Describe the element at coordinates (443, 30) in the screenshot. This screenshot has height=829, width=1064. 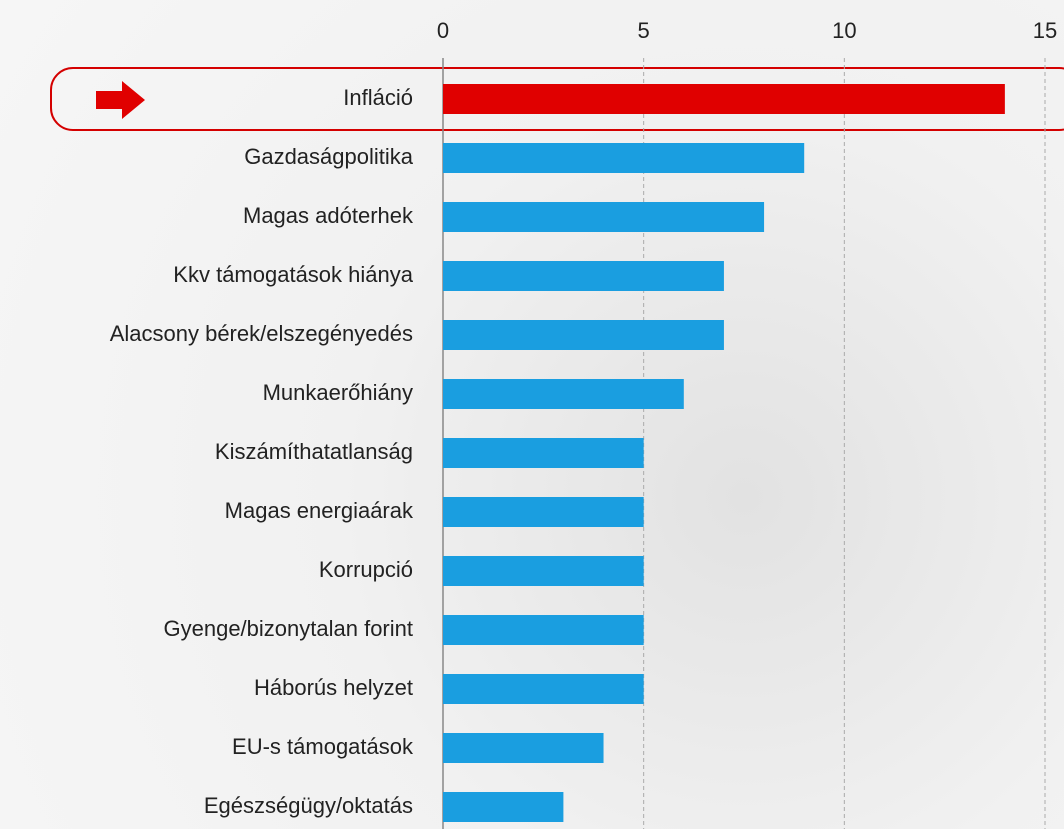
I see `x-tick-label: 0` at that location.